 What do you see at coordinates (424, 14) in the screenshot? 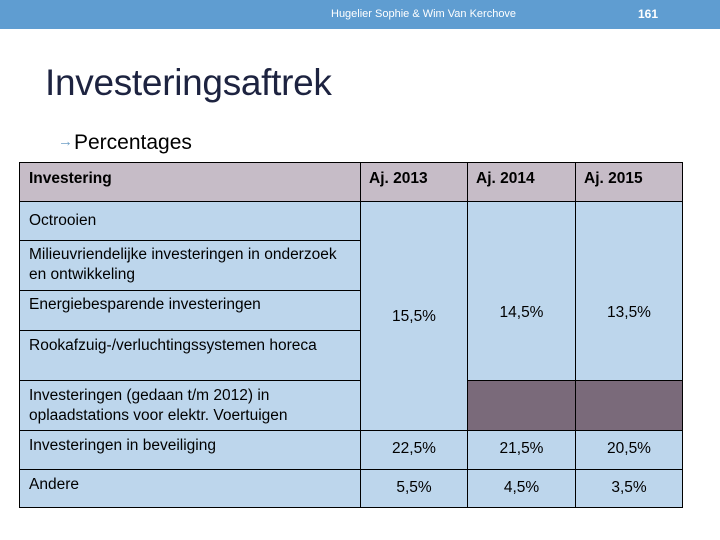
I see `author-text: Hugelier Sophie & Wim Van Kerchove` at bounding box center [424, 14].